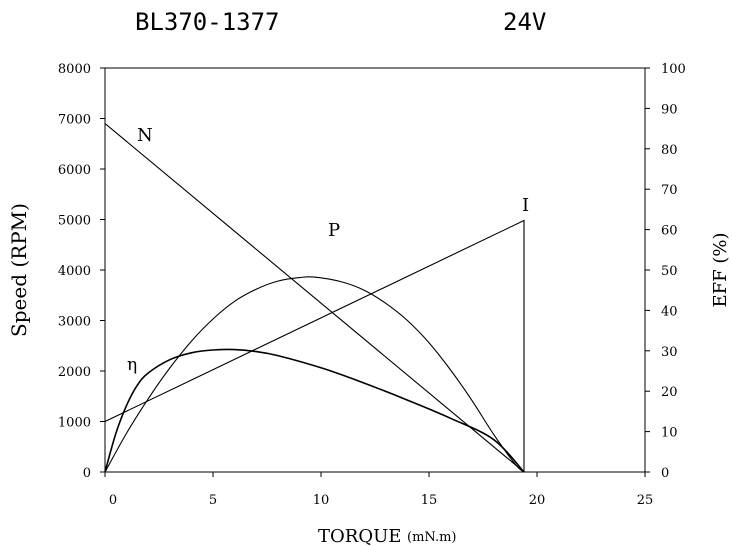 Image resolution: width=732 pixels, height=546 pixels. Describe the element at coordinates (74, 322) in the screenshot. I see `y-left-tick-label: 3000` at that location.